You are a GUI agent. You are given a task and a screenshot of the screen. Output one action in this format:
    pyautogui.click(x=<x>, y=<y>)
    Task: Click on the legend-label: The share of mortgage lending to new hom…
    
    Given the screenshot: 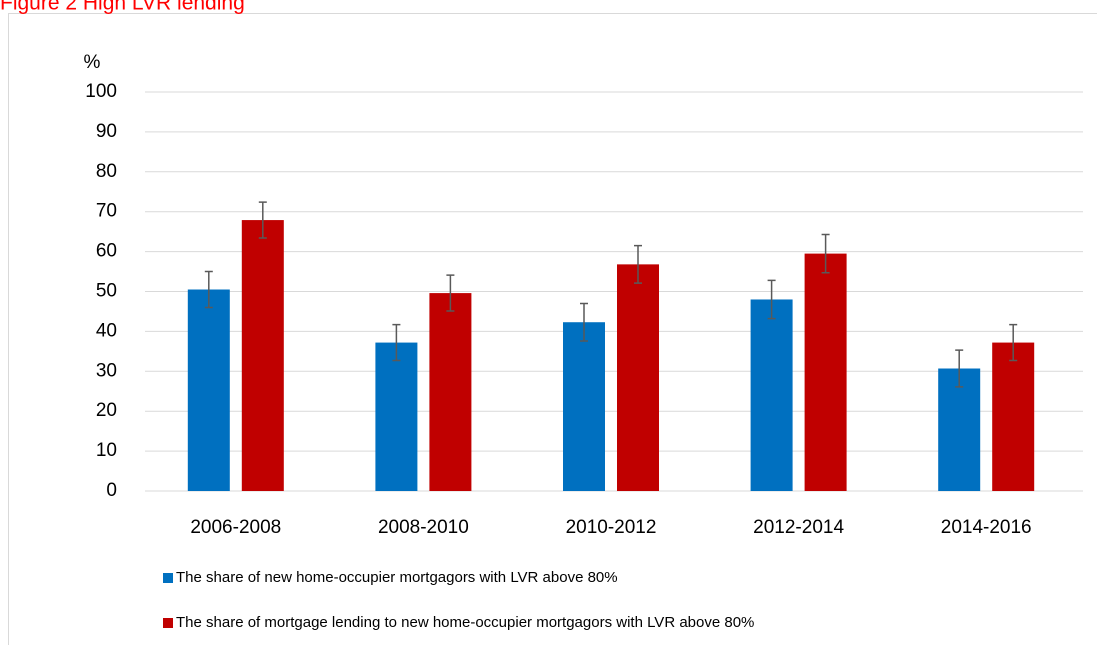 What is the action you would take?
    pyautogui.click(x=465, y=622)
    